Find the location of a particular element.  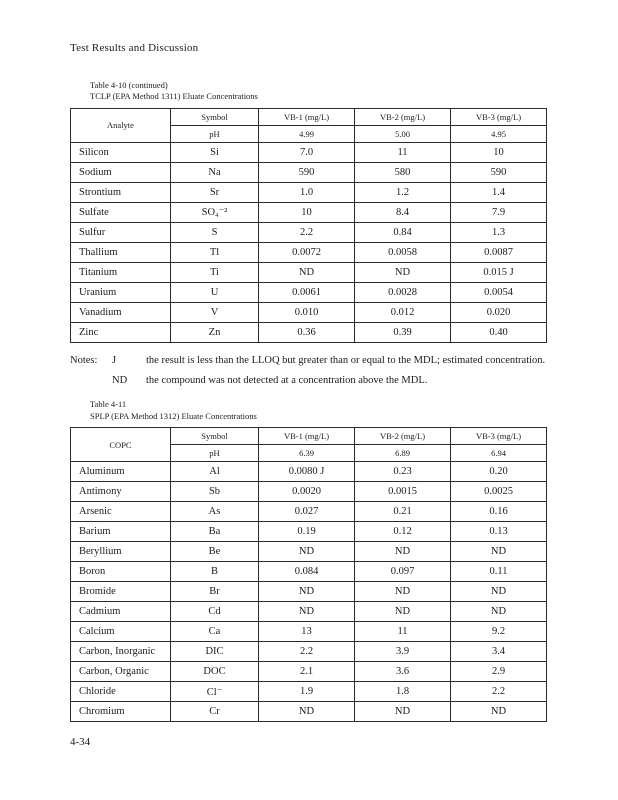

vb3-value-cell: 0.13 is located at coordinates (498, 532).